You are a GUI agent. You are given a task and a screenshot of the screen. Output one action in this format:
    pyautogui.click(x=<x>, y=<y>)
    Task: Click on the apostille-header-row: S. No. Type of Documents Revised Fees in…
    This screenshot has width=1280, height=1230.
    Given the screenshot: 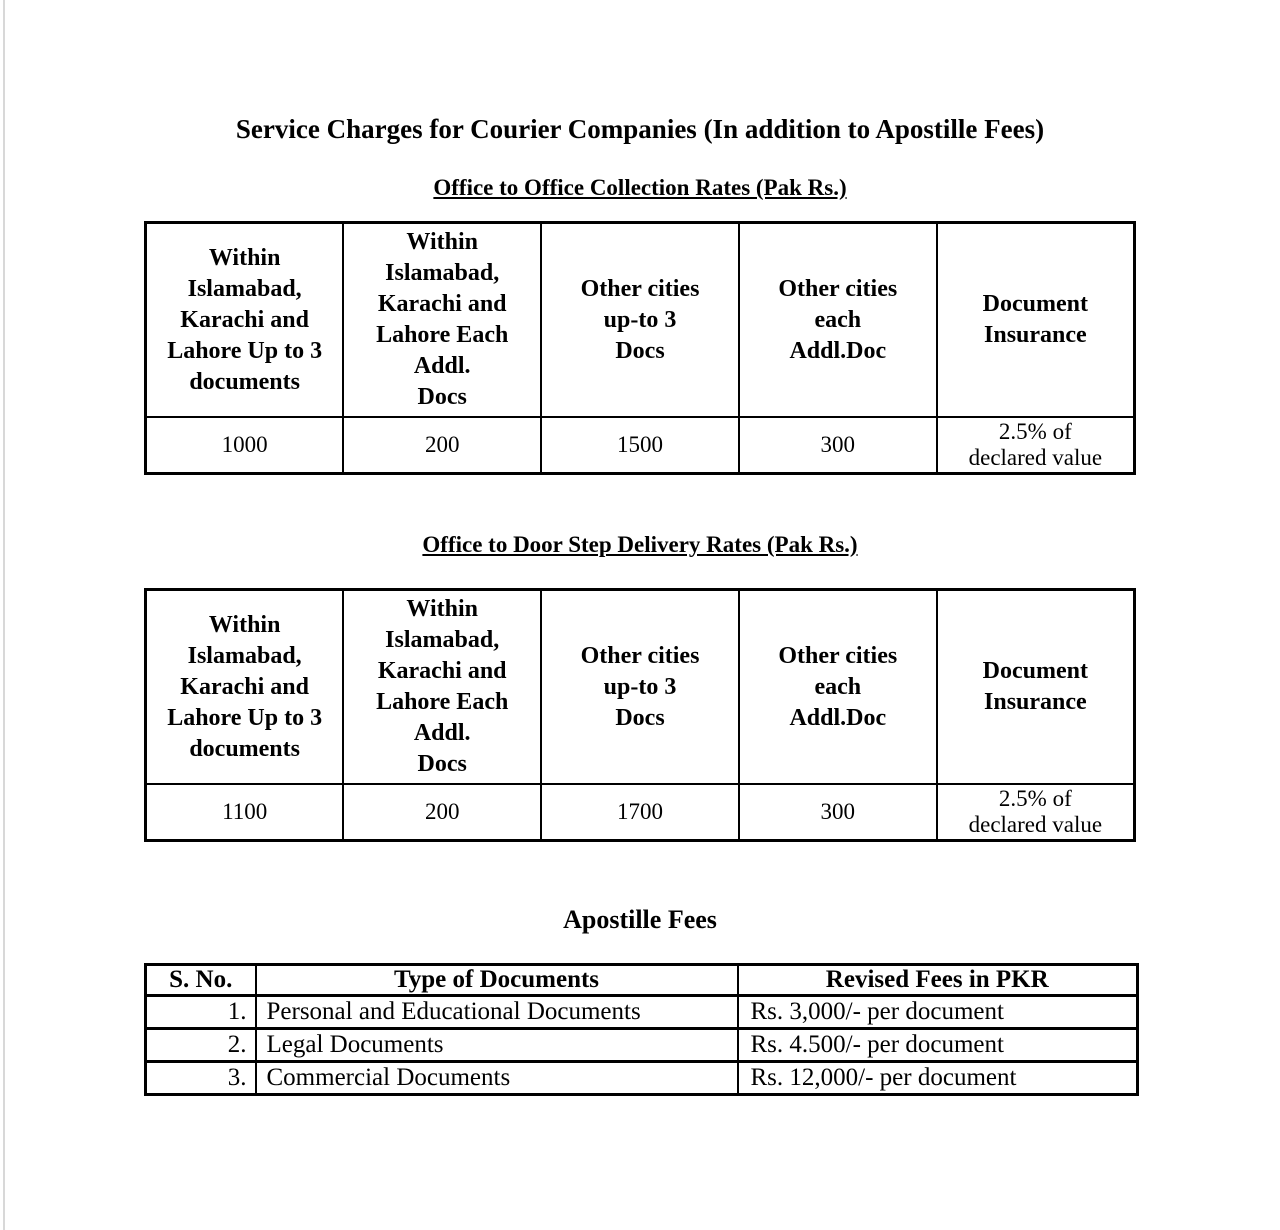 What is the action you would take?
    pyautogui.click(x=641, y=980)
    